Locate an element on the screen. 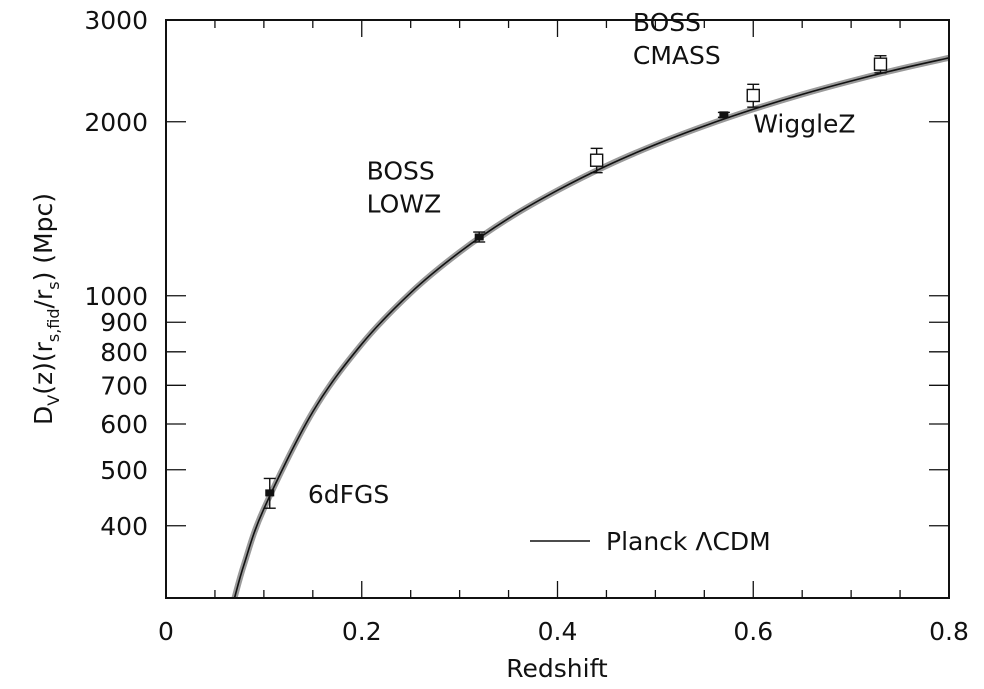 Image resolution: width=984 pixels, height=689 pixels. y-title-sub-s: s is located at coordinates (53, 285).